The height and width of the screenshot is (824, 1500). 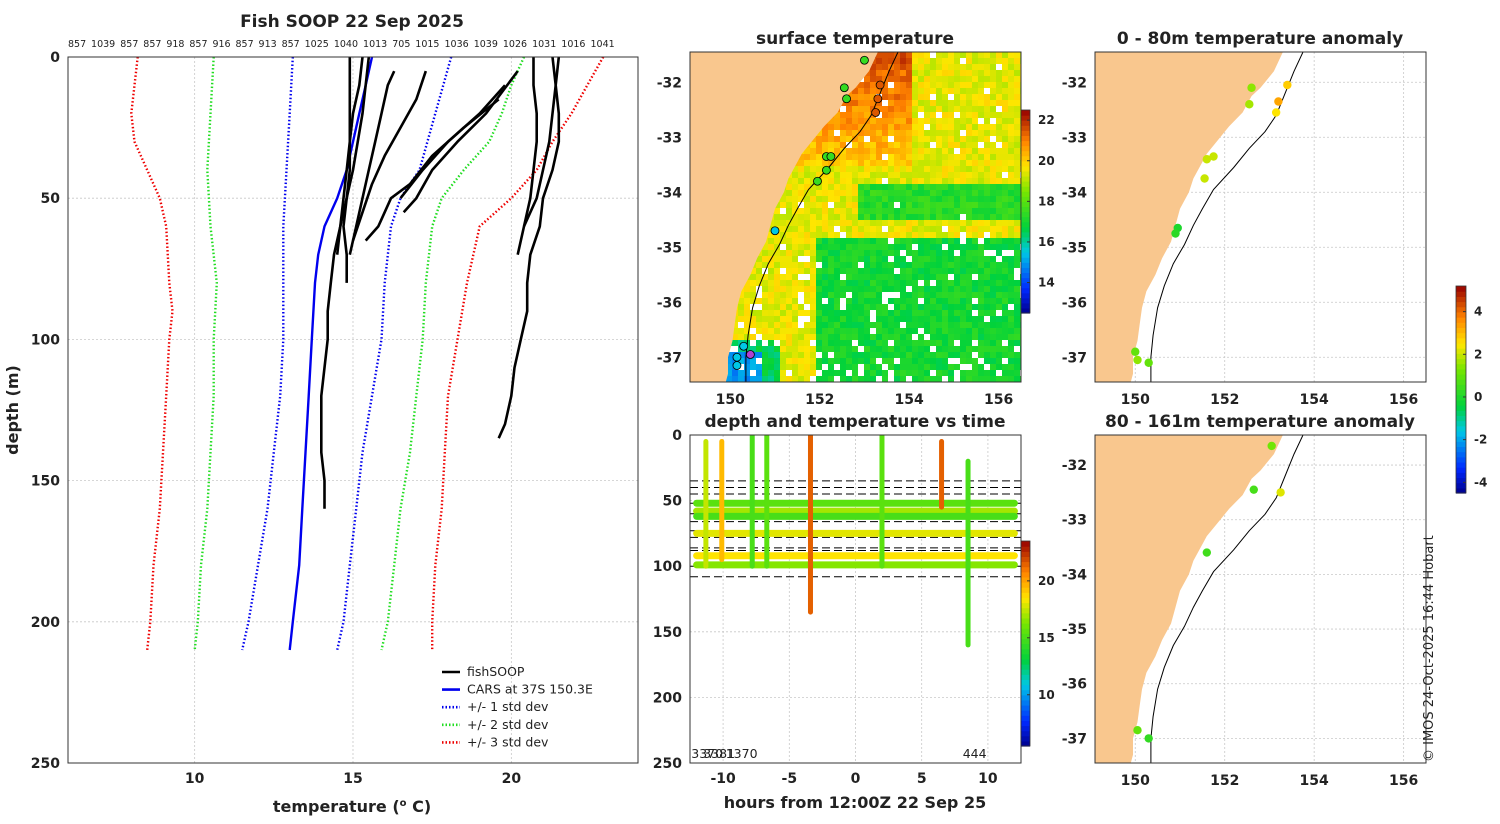 I want to click on map-xtick-label: 150, so click(x=730, y=400).